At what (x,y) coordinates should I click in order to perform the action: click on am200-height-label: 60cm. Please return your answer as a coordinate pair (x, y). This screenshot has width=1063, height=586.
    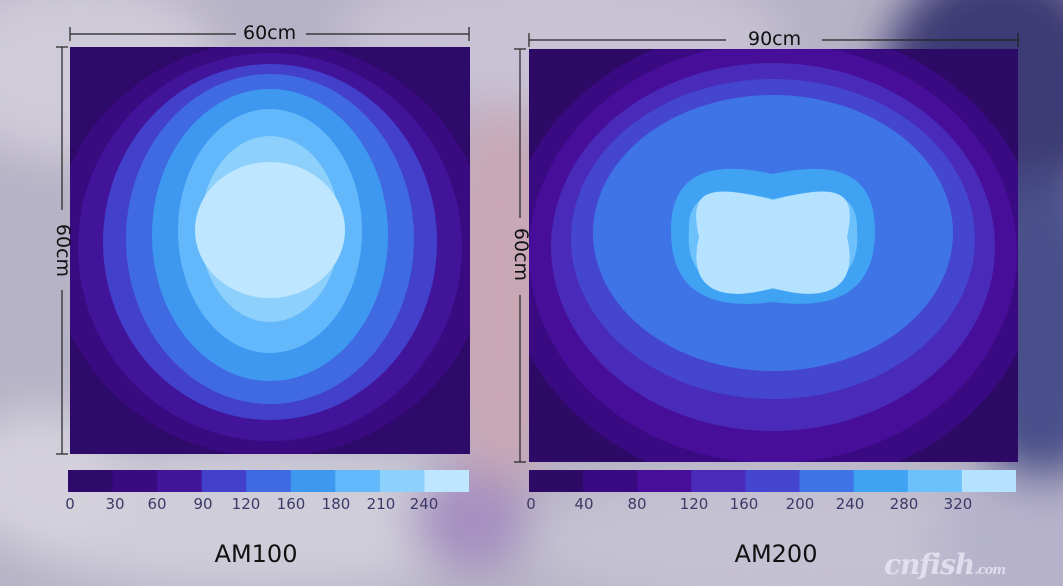
    Looking at the image, I should click on (521, 254).